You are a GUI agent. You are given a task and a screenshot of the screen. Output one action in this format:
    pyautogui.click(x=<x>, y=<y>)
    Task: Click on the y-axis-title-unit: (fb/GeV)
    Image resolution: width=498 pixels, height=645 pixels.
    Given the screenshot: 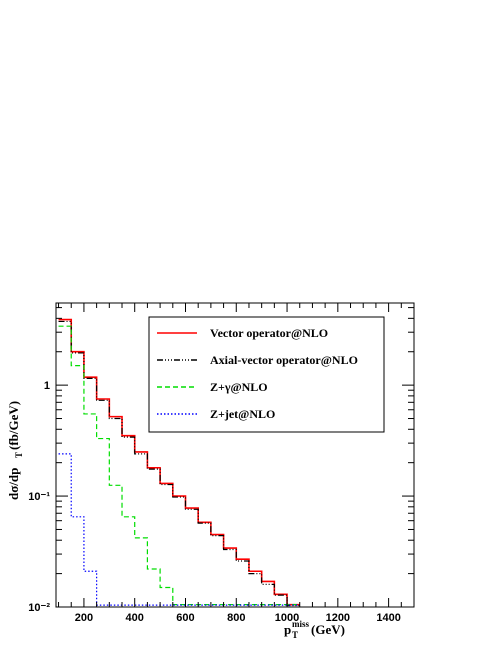 What is the action you would take?
    pyautogui.click(x=13, y=425)
    